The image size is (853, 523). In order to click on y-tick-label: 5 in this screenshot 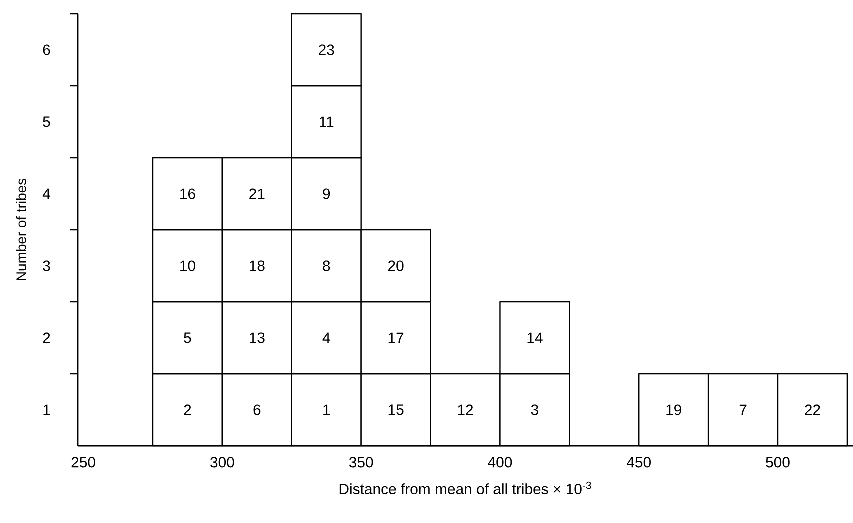, I will do `click(46, 122)`.